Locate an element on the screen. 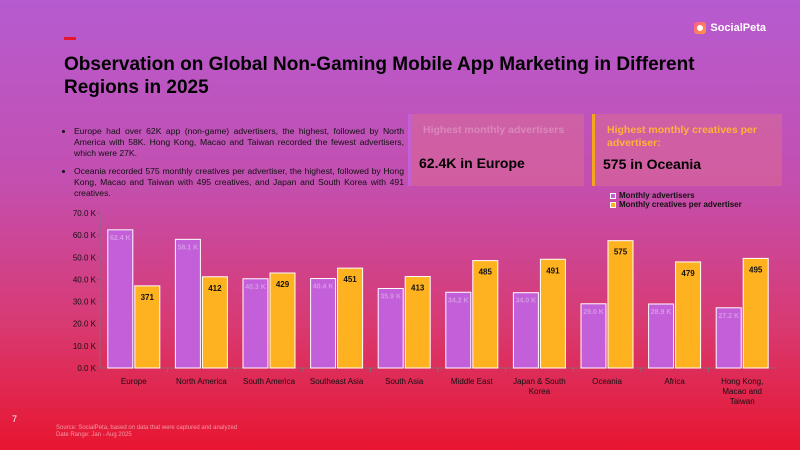  logo-text: SocialPeta is located at coordinates (738, 28).